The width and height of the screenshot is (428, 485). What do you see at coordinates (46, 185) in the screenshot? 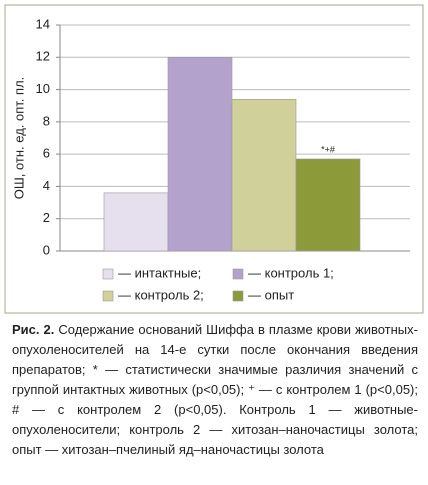
I see `y-tick-label: 4` at bounding box center [46, 185].